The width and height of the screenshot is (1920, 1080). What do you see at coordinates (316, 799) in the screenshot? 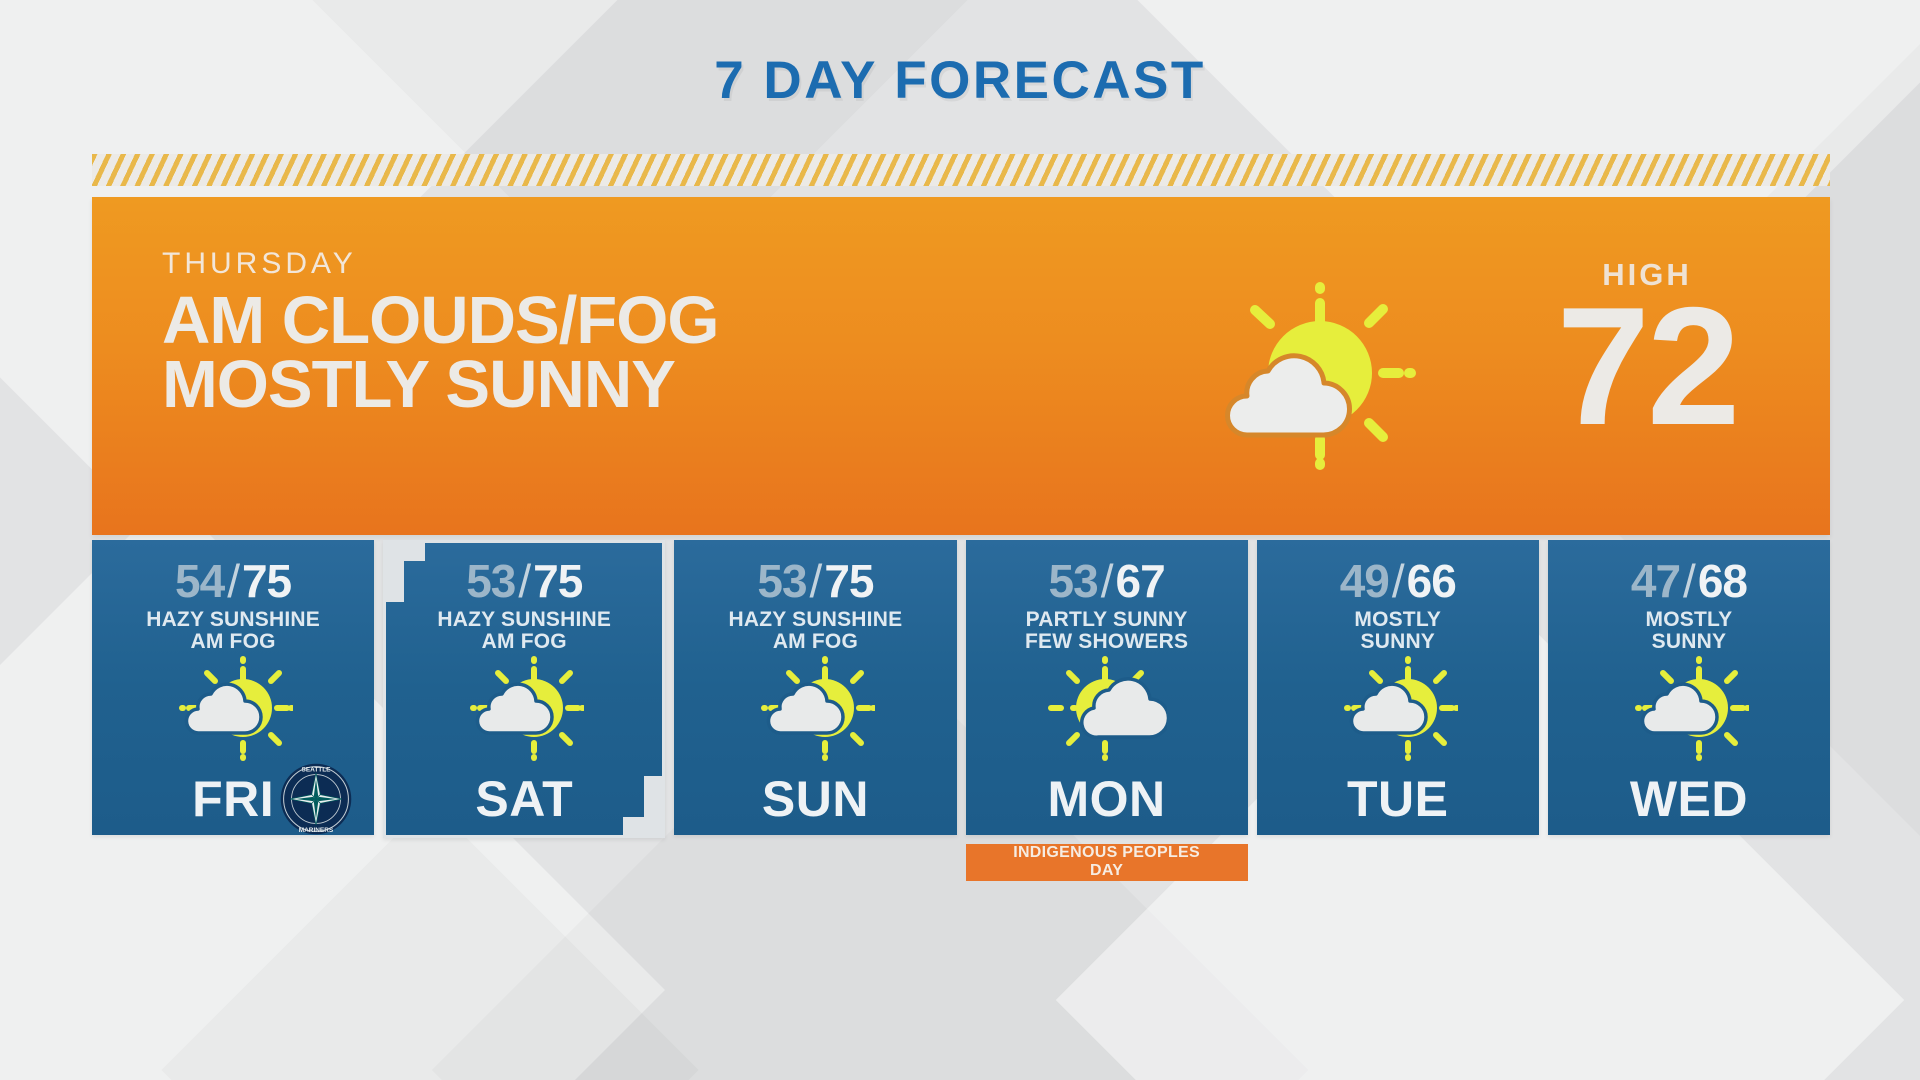
I see `seattle-mariners-logo: SEATTLE MARINERS` at bounding box center [316, 799].